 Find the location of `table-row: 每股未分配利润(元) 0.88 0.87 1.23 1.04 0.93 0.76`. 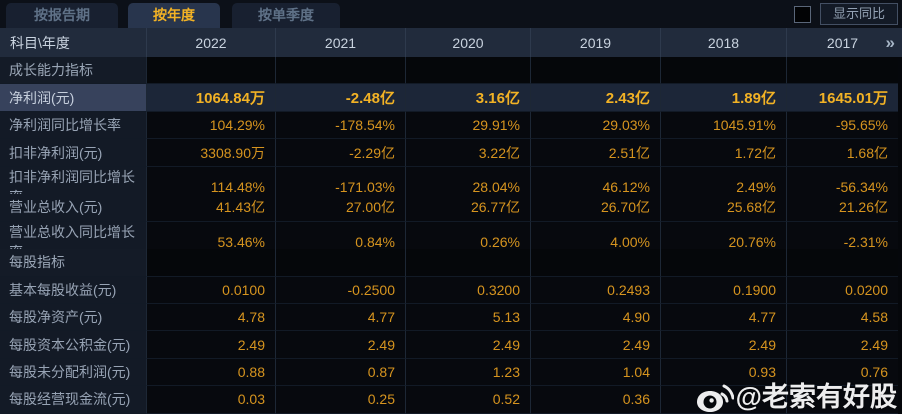

table-row: 每股未分配利润(元) 0.88 0.87 1.23 1.04 0.93 0.76 is located at coordinates (451, 372).